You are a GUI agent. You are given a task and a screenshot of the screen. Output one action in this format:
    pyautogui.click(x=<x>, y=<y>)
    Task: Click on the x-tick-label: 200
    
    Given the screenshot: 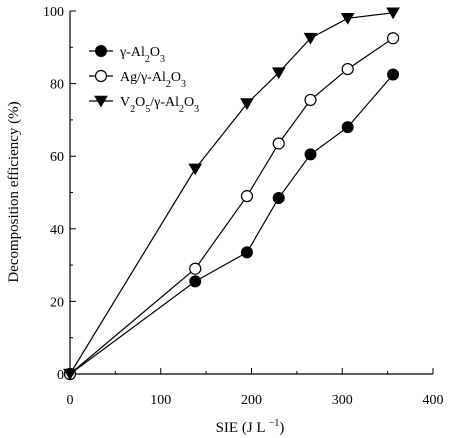 What is the action you would take?
    pyautogui.click(x=251, y=400)
    